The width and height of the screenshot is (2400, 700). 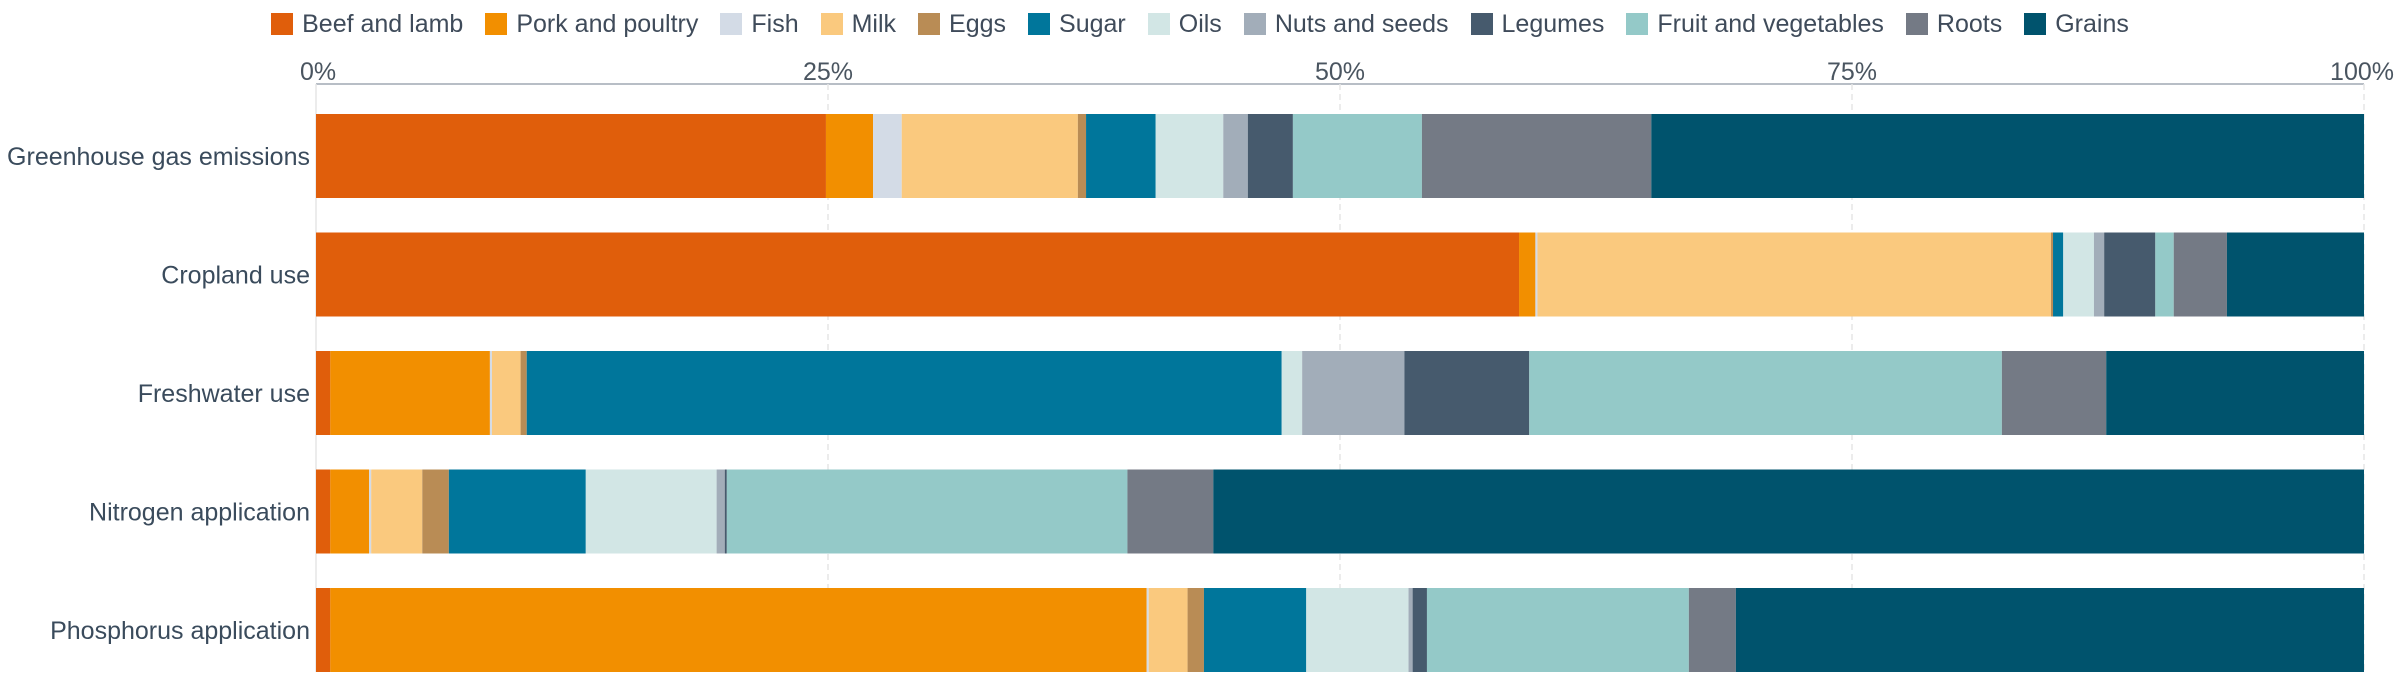 I want to click on legend-item-sugar: Sugar, so click(x=1077, y=24).